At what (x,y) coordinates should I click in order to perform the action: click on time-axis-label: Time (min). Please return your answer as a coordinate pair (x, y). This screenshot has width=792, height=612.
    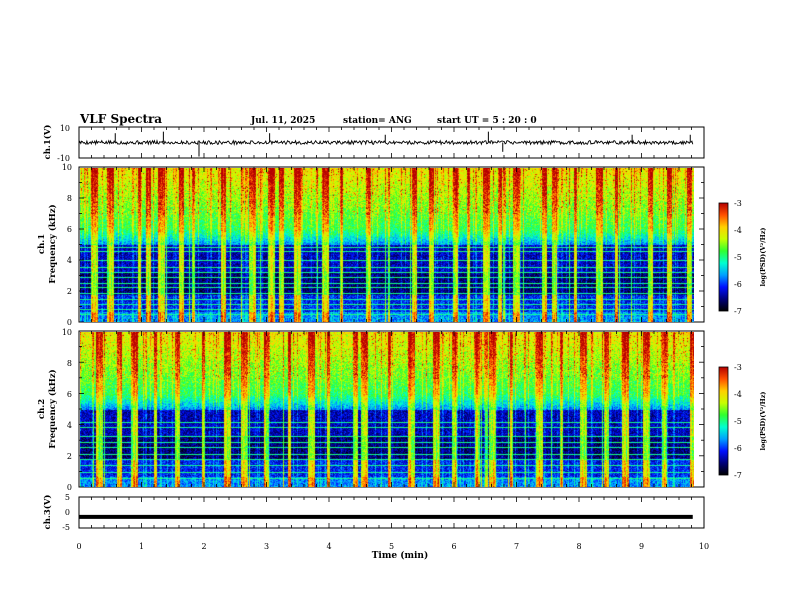
    Looking at the image, I should click on (400, 555).